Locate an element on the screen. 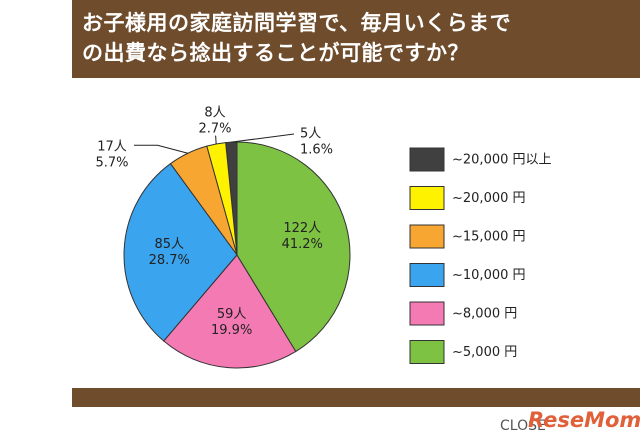 The image size is (640, 446). count-label: 59人 is located at coordinates (232, 314).